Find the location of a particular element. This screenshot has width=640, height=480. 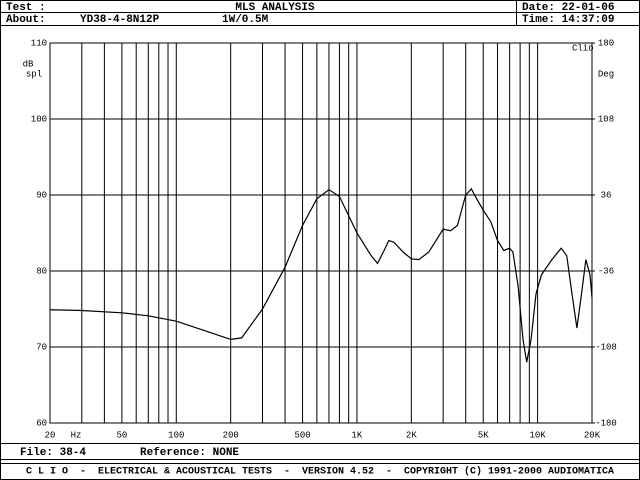

y2-tick-label: -36 is located at coordinates (606, 271).